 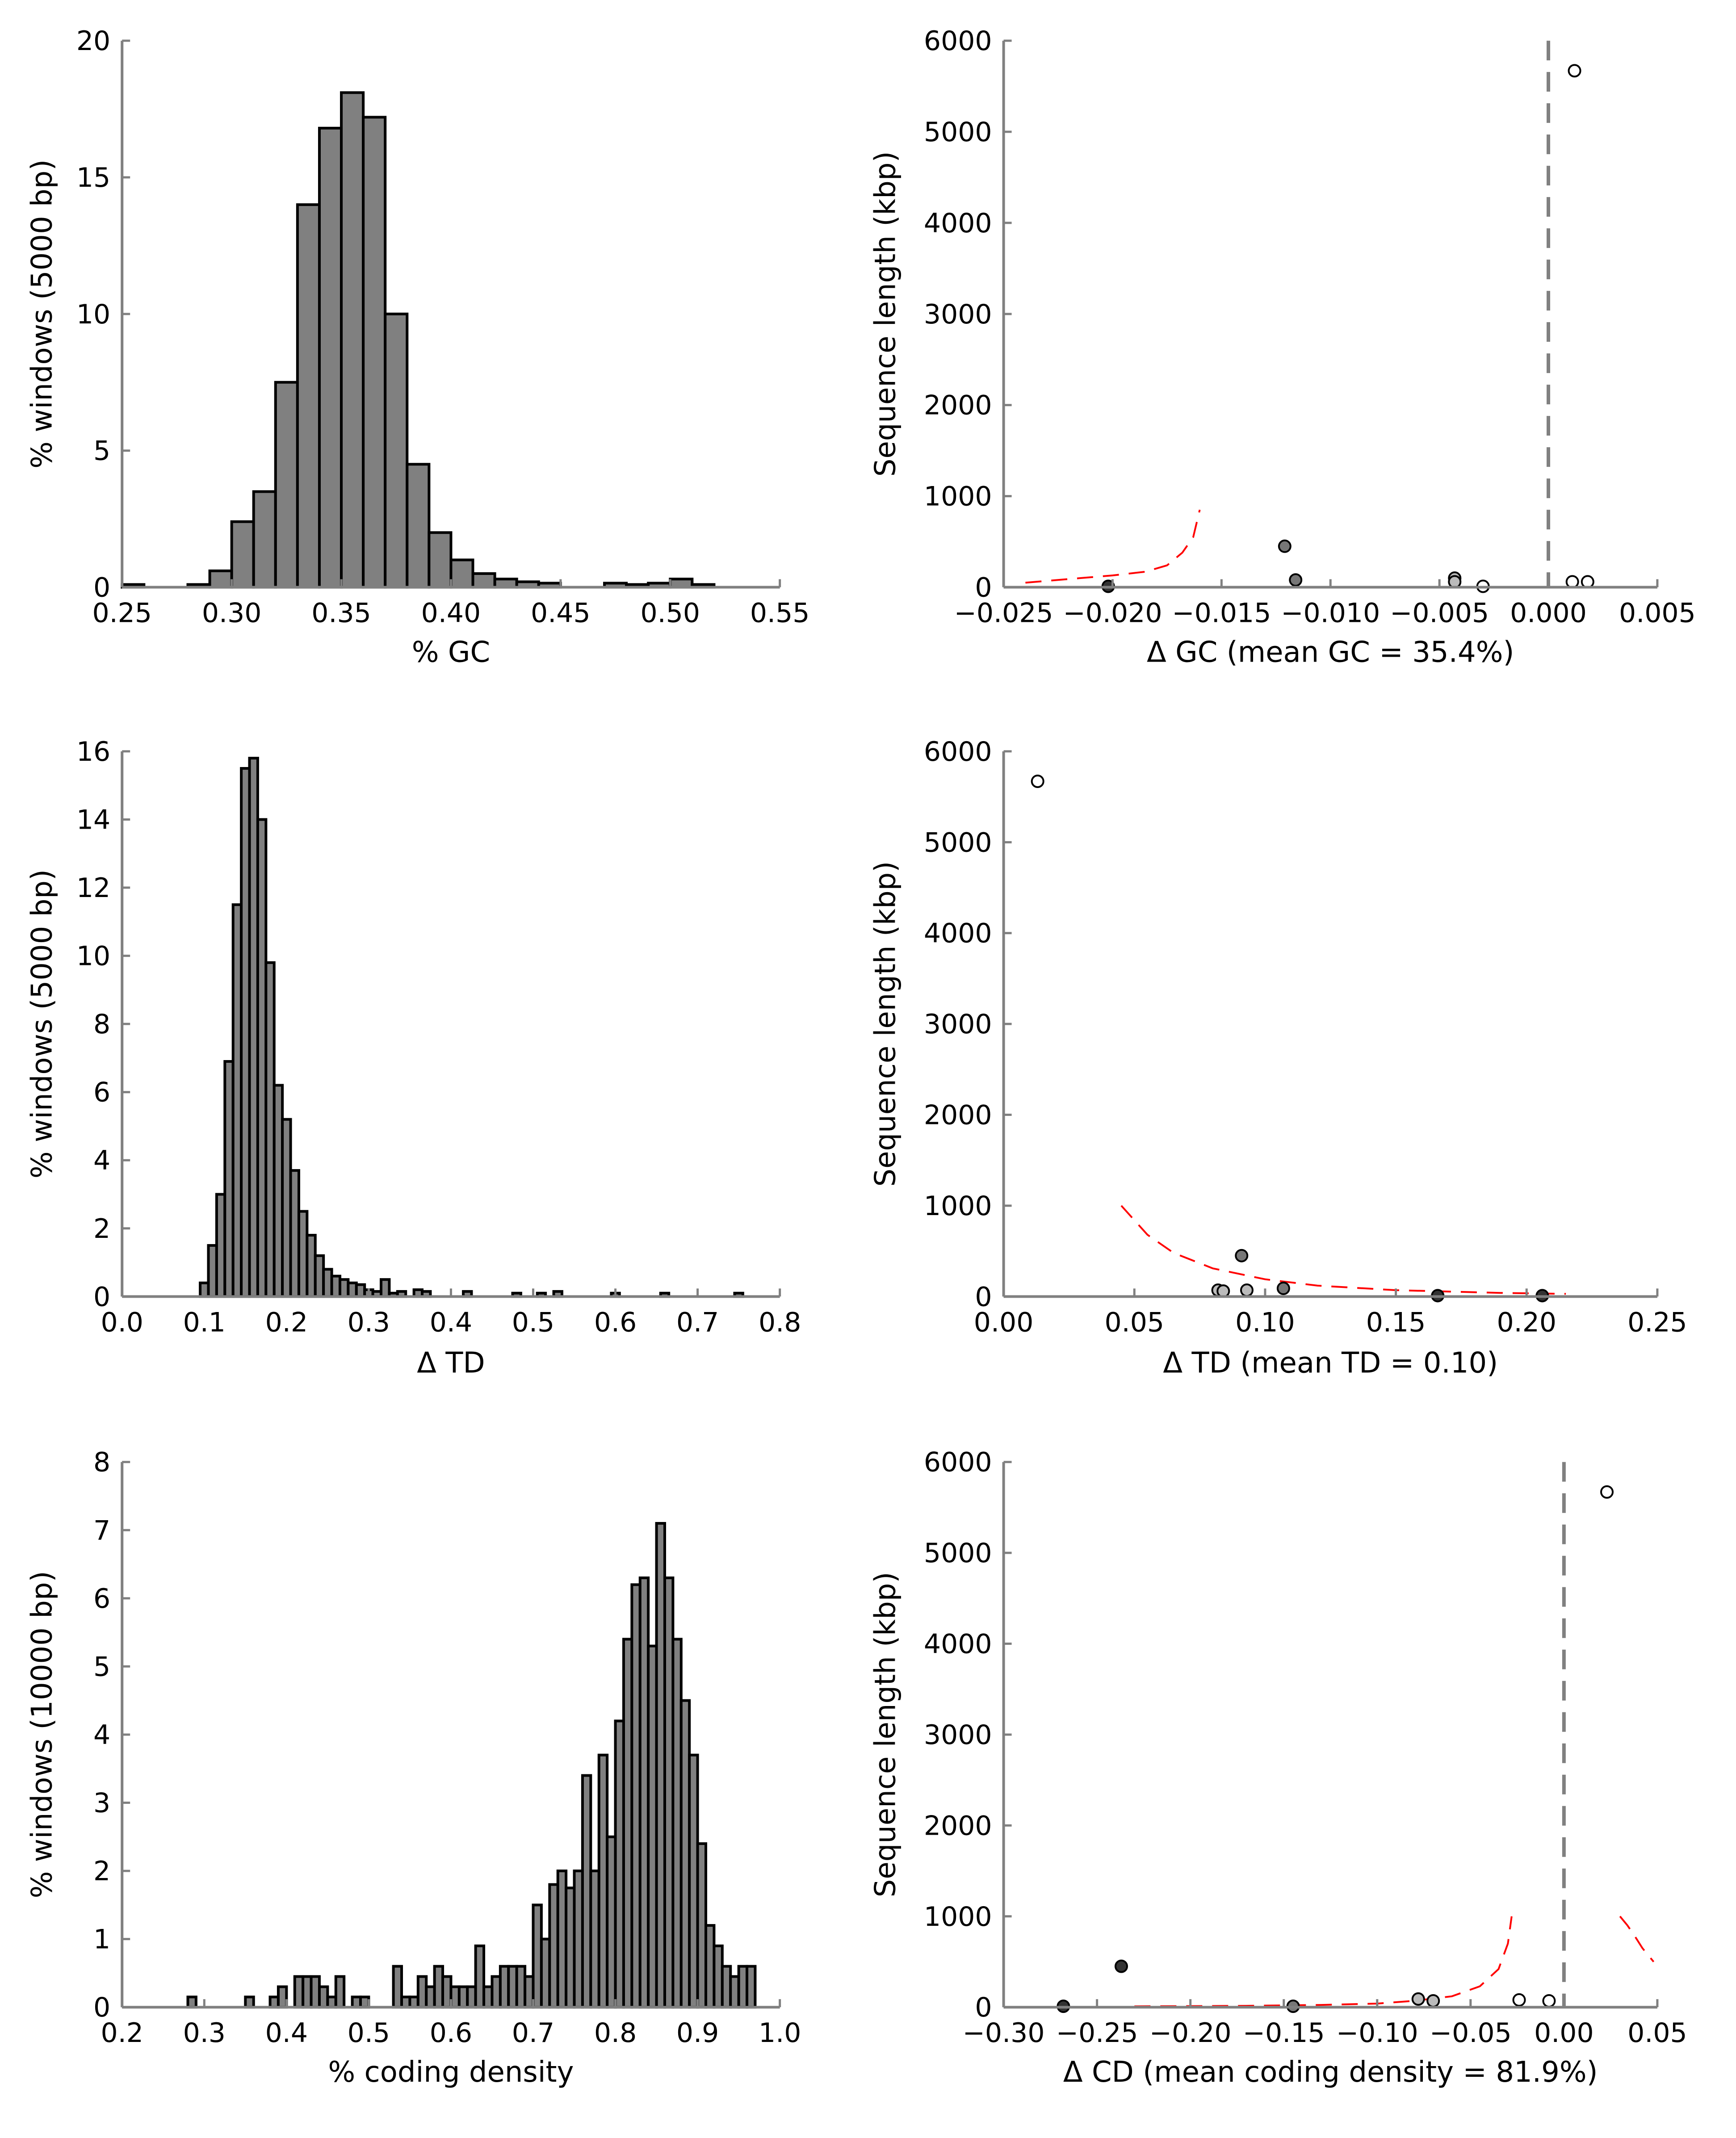 I want to click on x-tick-label: 0.05, so click(x=1657, y=2033).